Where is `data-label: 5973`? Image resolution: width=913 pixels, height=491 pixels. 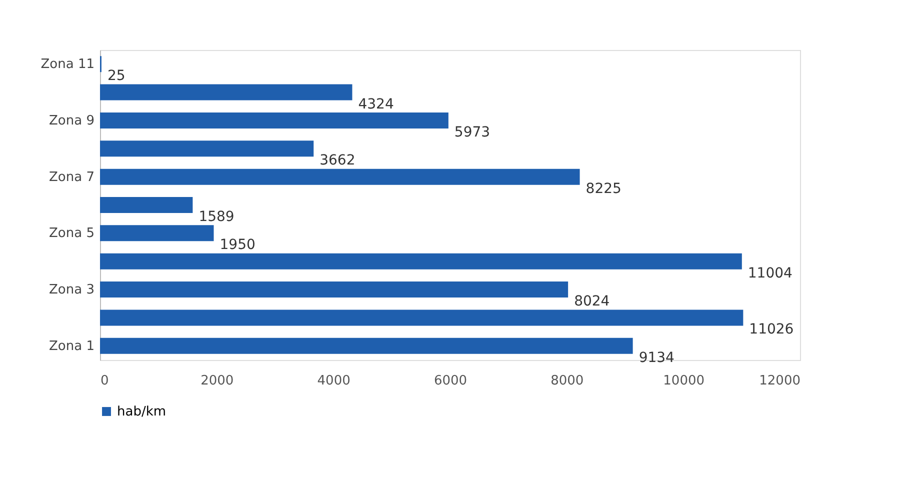
data-label: 5973 is located at coordinates (472, 132).